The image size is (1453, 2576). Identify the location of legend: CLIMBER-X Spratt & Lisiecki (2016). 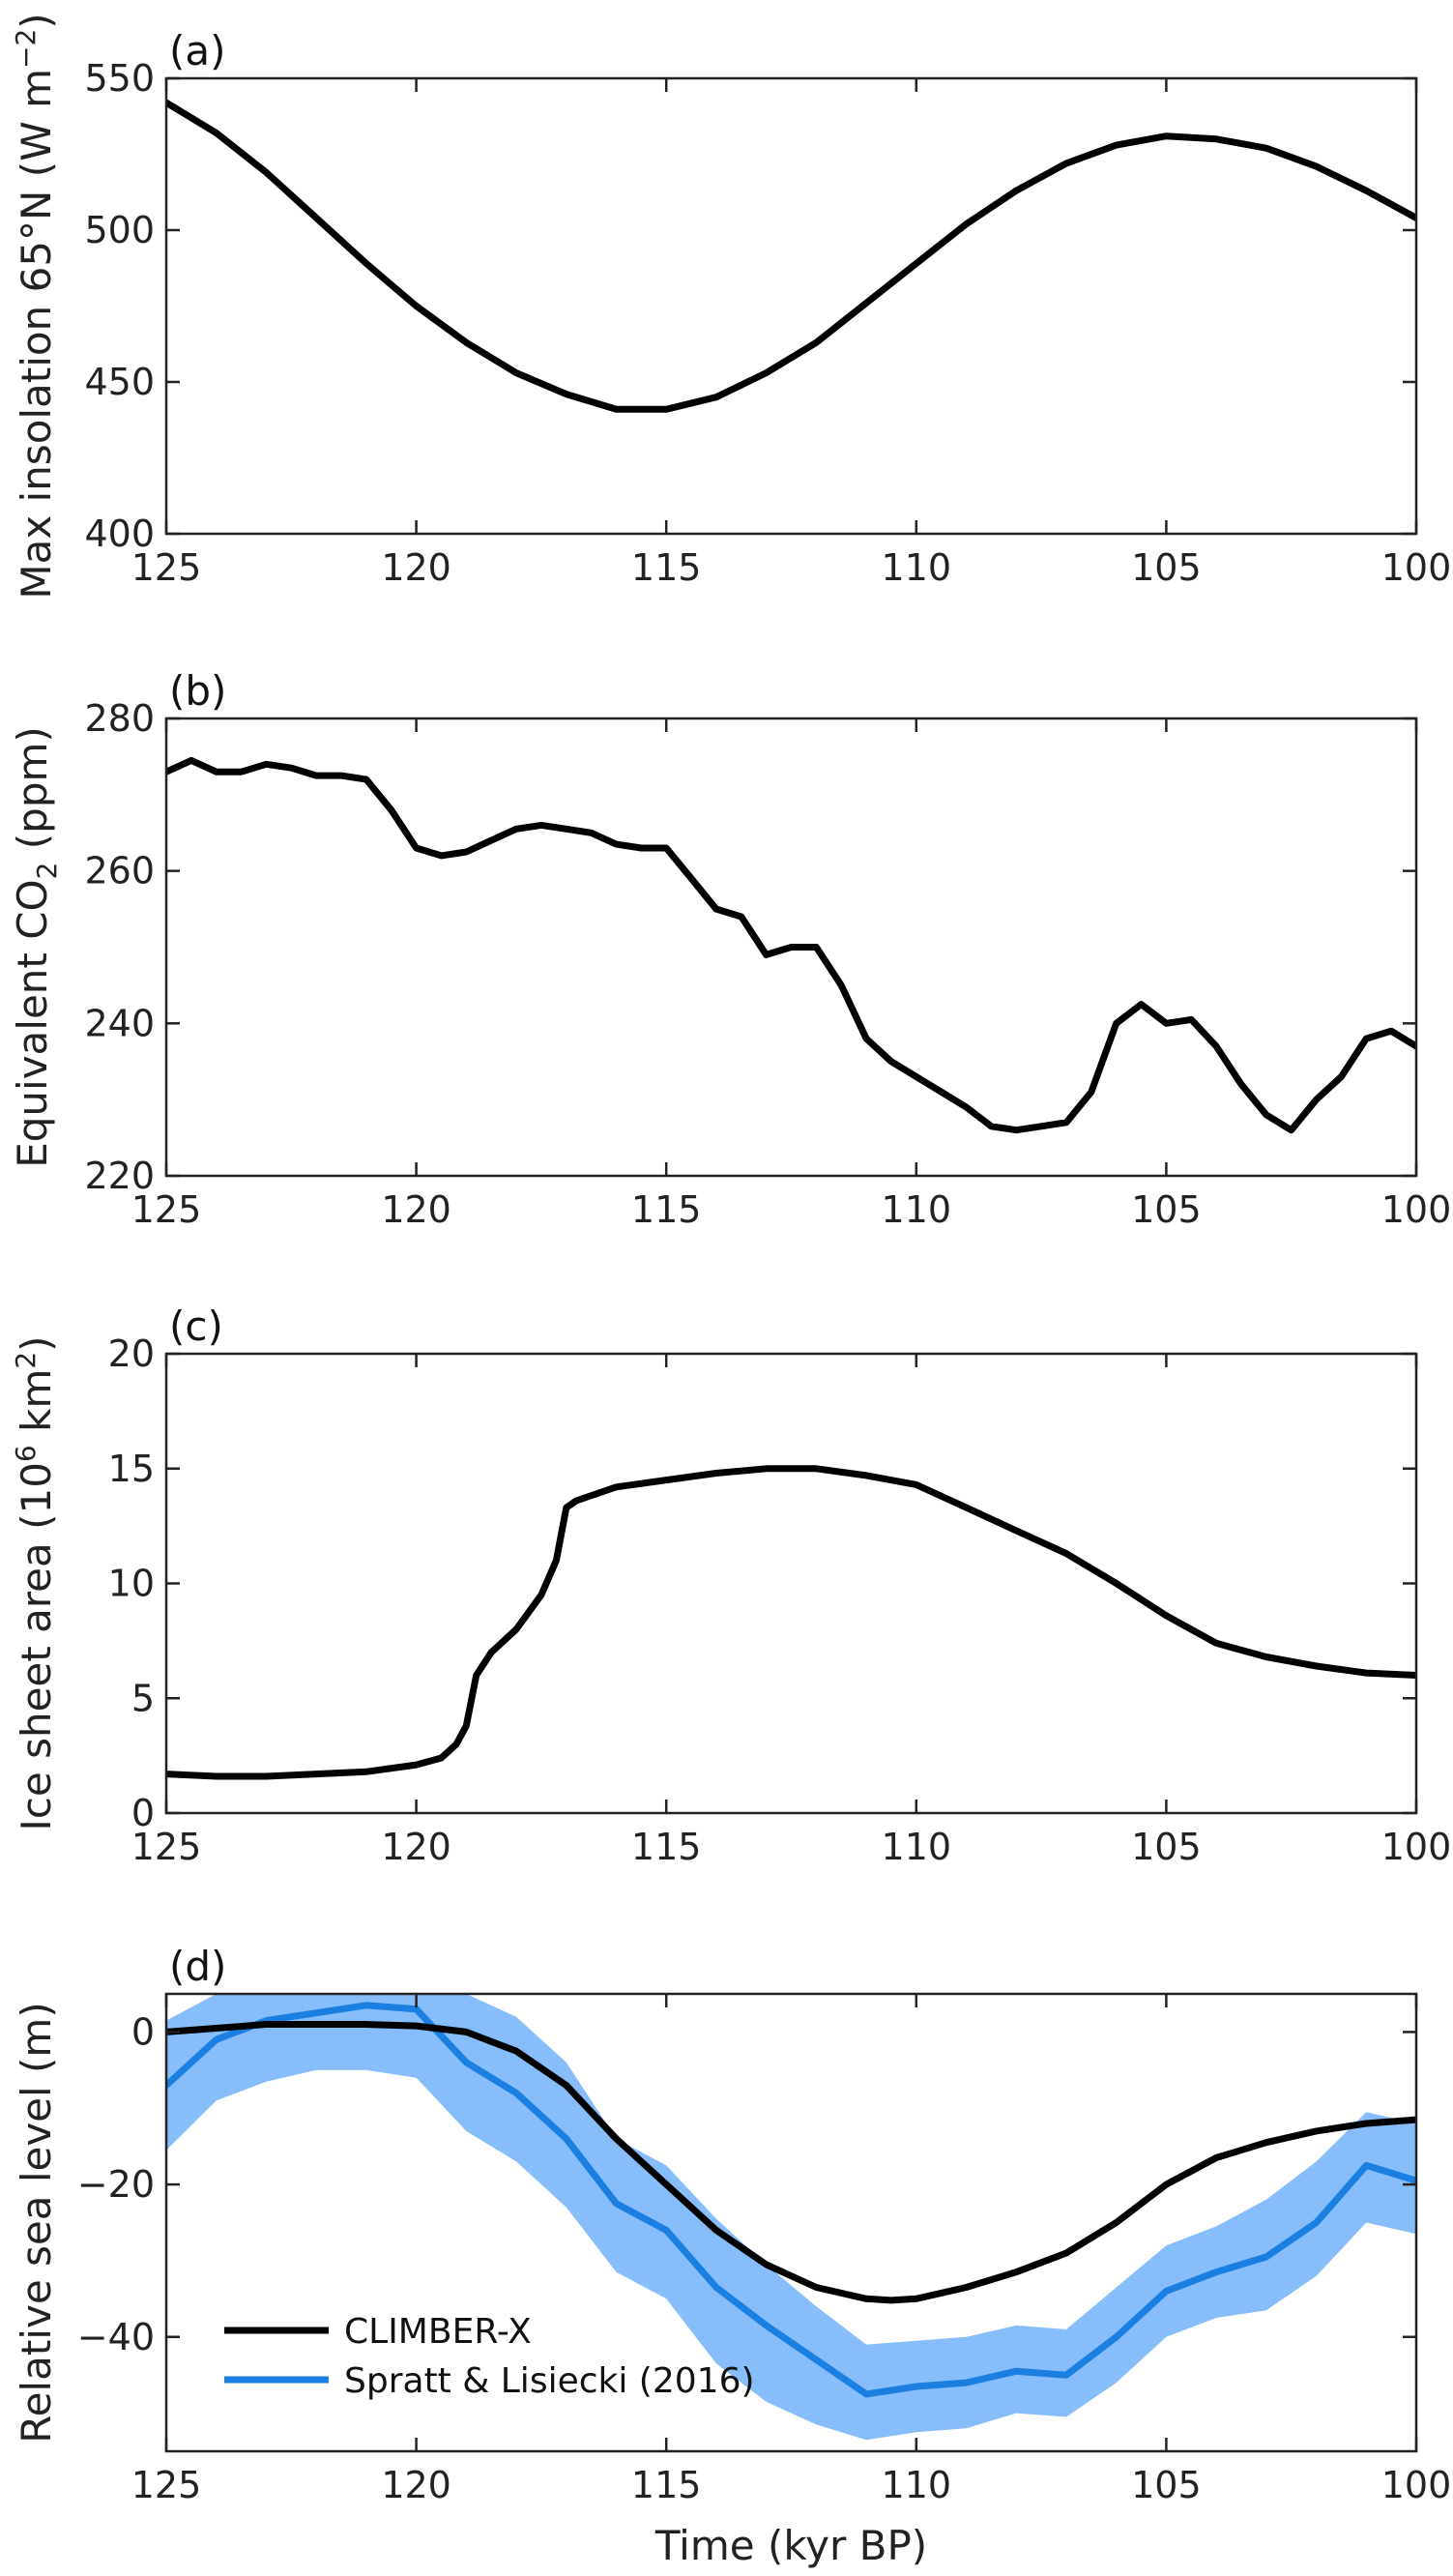
(489, 2356).